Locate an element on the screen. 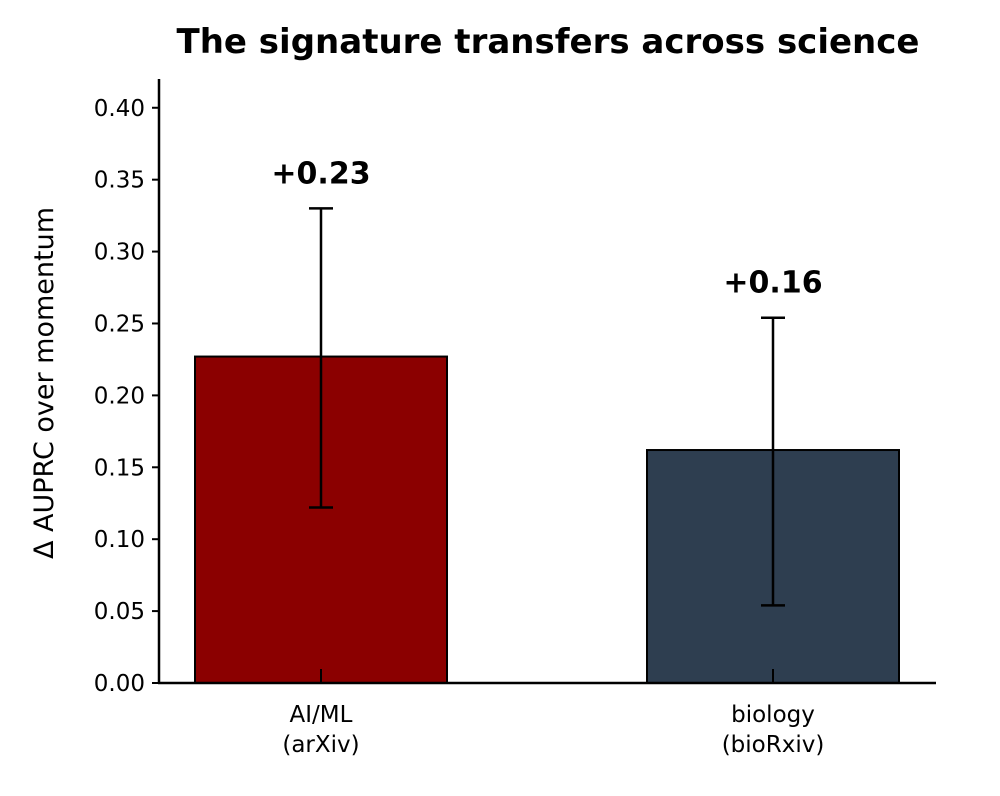 This screenshot has height=796, width=1000. y-tick-label: 0.05 is located at coordinates (119, 612).